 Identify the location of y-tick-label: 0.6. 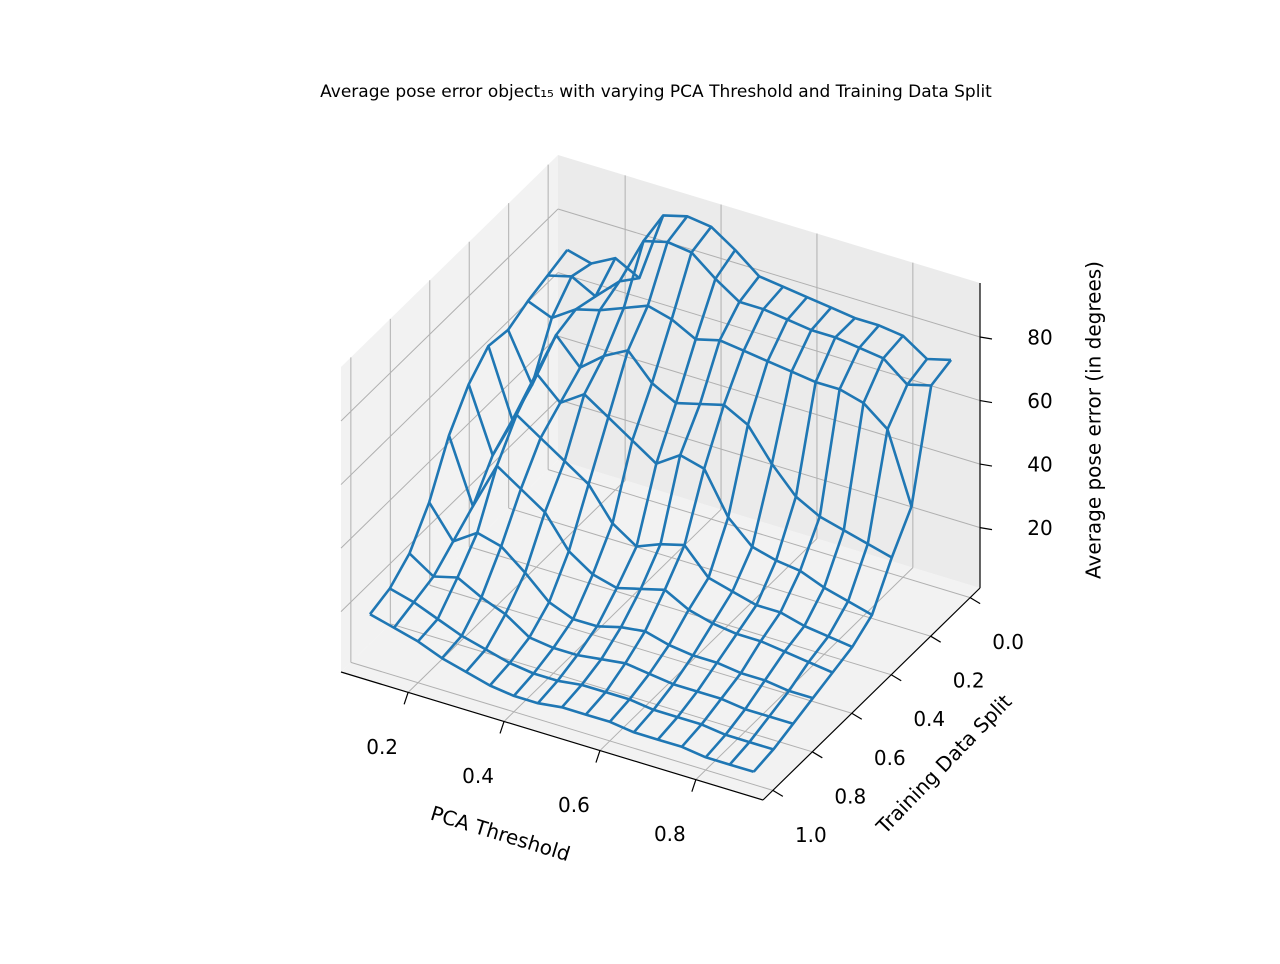
(890, 758).